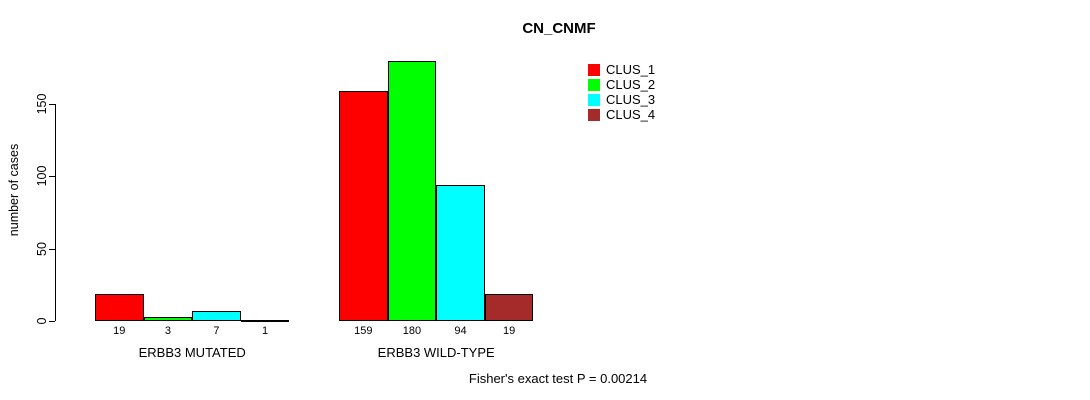 This screenshot has height=400, width=1090. What do you see at coordinates (436, 352) in the screenshot?
I see `group-label-wildtype: ERBB3 WILD-TYPE` at bounding box center [436, 352].